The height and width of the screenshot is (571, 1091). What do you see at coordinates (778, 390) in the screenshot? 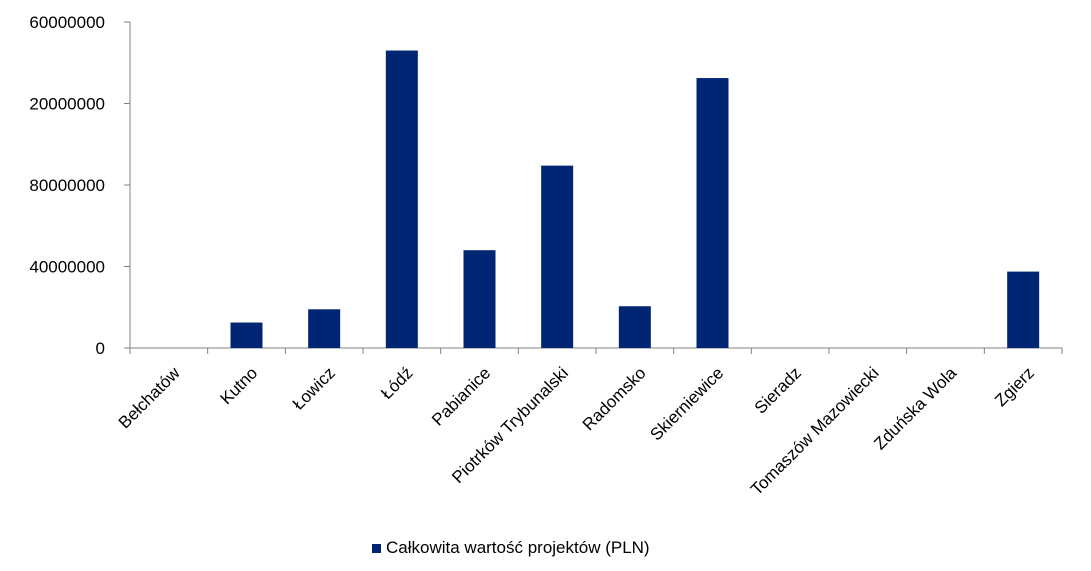
I see `x-tick-label: Sieradz` at bounding box center [778, 390].